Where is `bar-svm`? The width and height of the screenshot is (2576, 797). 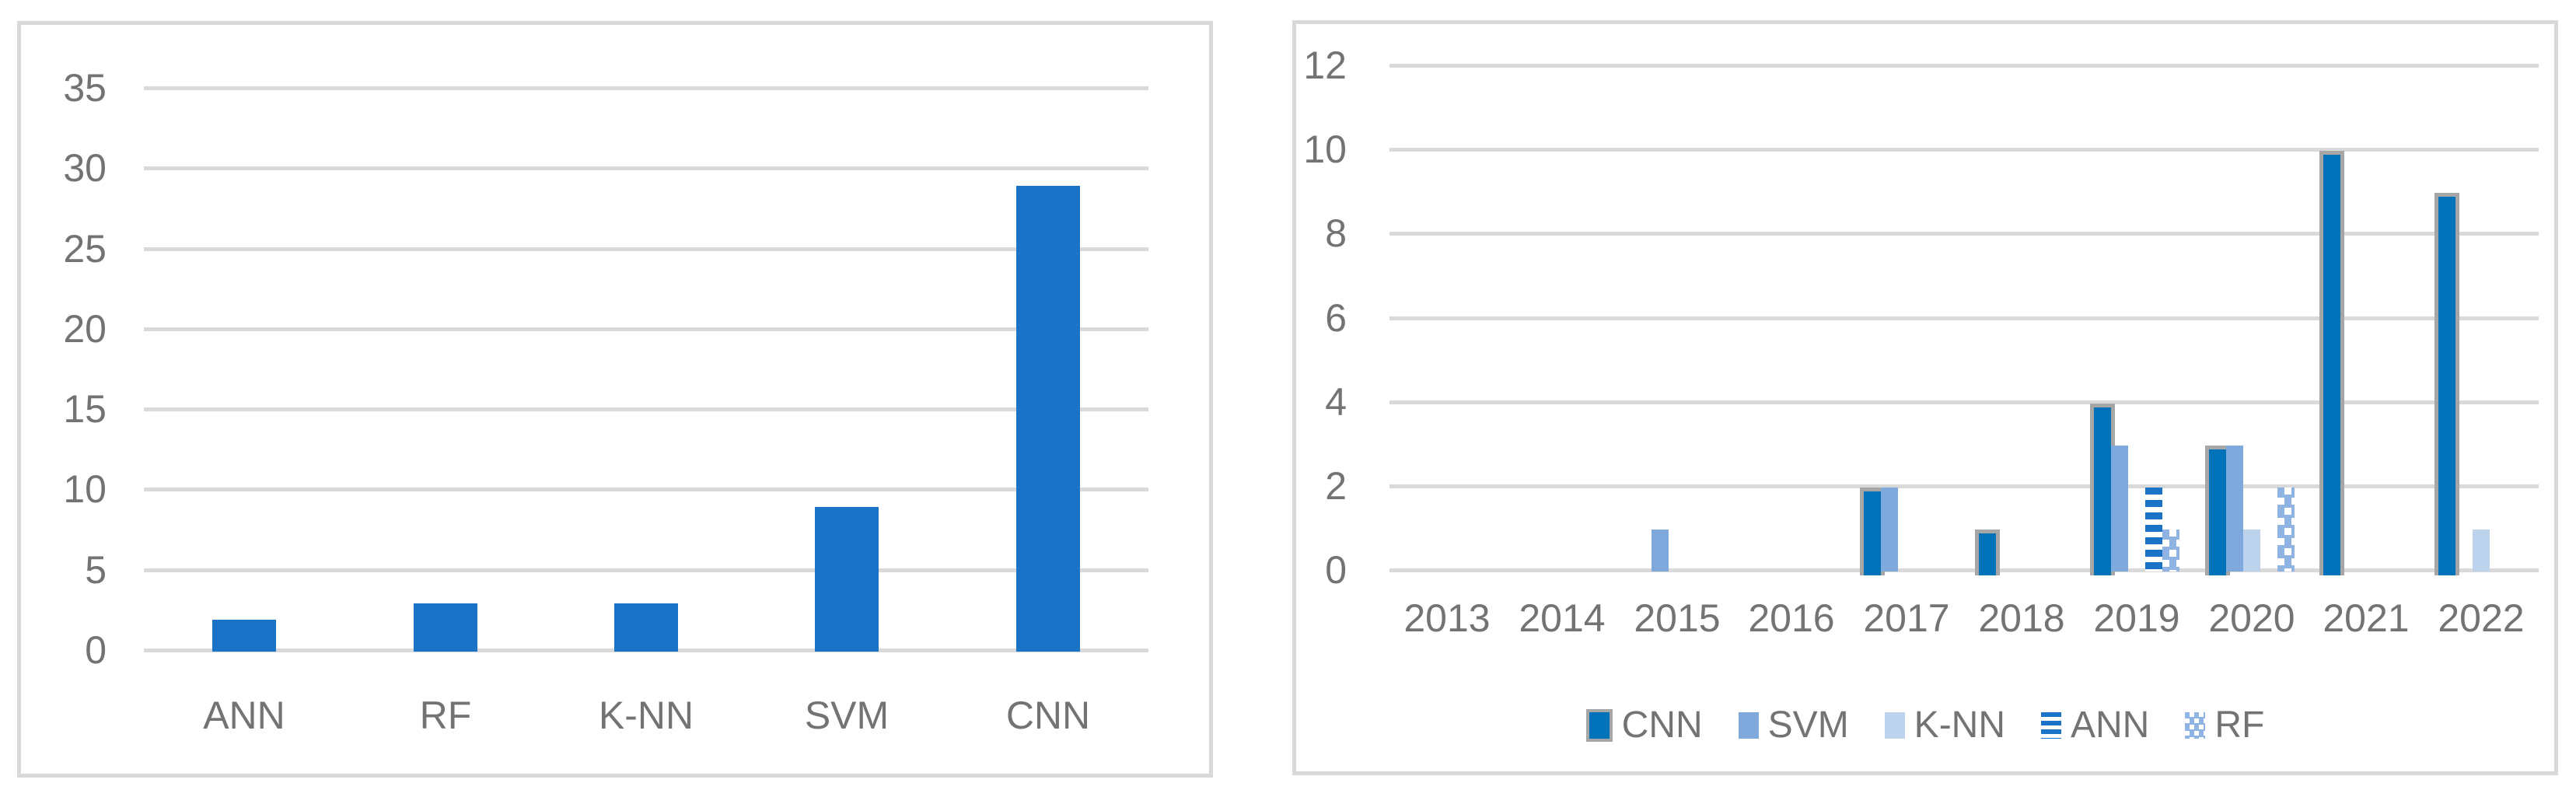
bar-svm is located at coordinates (847, 579).